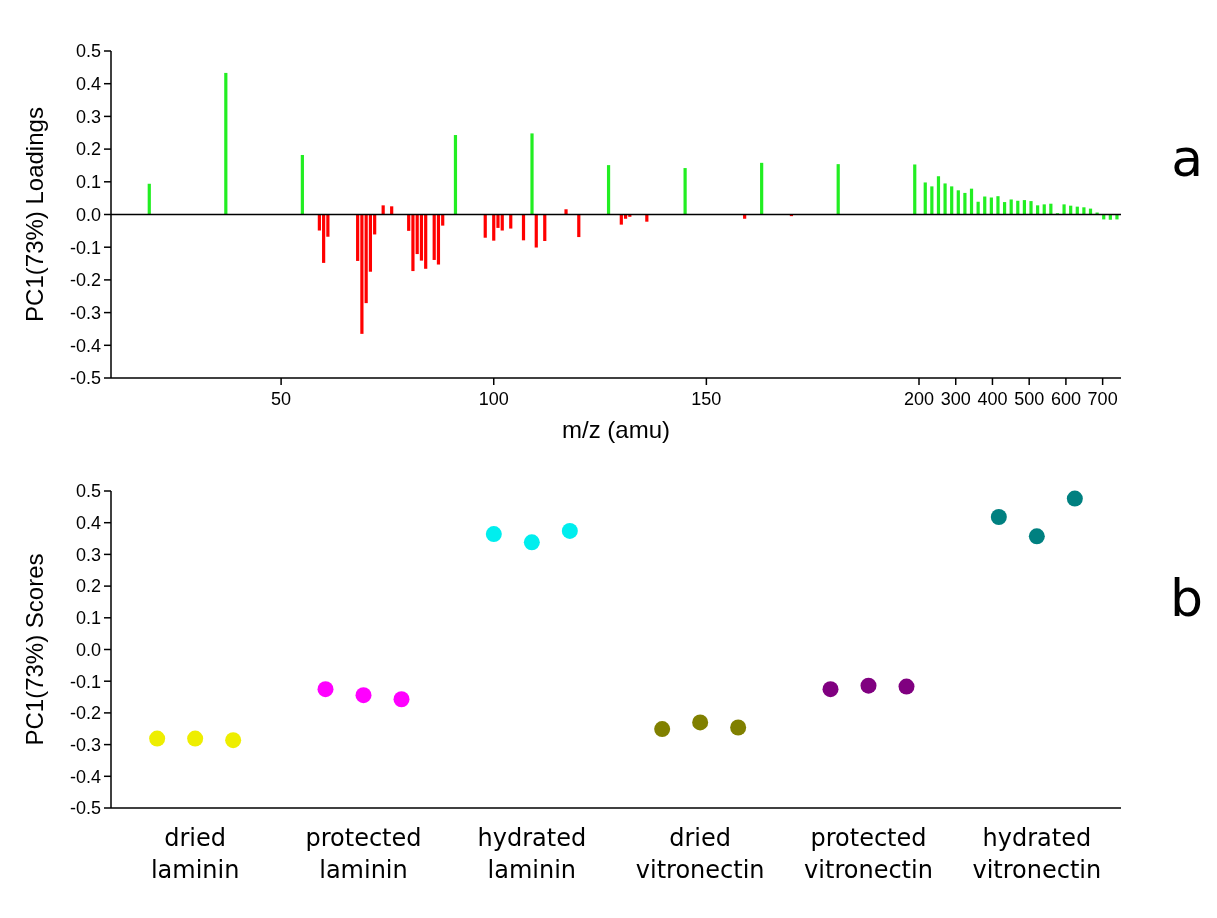 The width and height of the screenshot is (1217, 918). I want to click on x-tick-label: 200, so click(919, 399).